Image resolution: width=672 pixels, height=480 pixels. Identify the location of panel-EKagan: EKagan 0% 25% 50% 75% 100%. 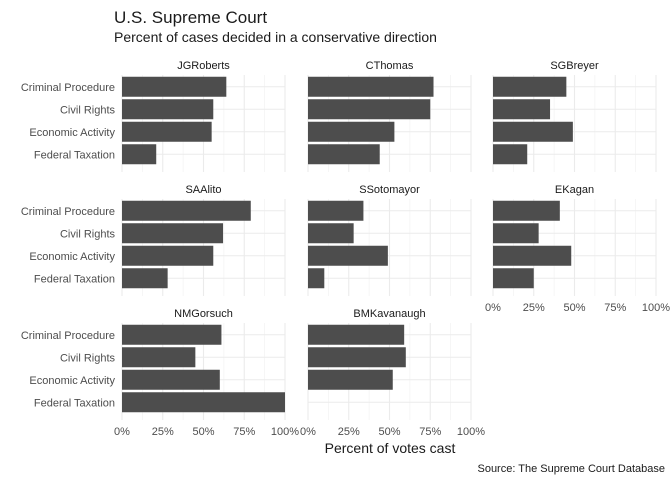
(577, 249).